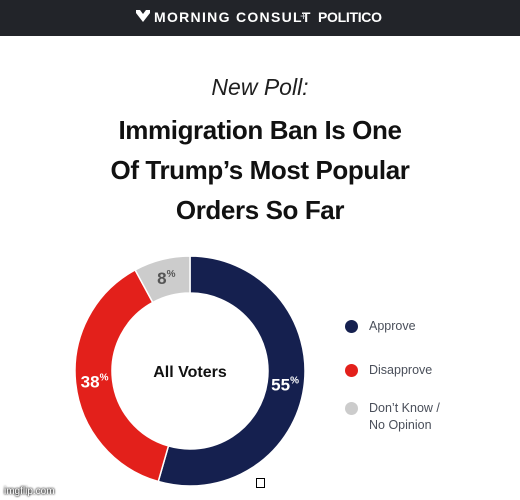 This screenshot has width=520, height=500. Describe the element at coordinates (404, 416) in the screenshot. I see `legend-label: Don’t Know / No Opinion` at that location.